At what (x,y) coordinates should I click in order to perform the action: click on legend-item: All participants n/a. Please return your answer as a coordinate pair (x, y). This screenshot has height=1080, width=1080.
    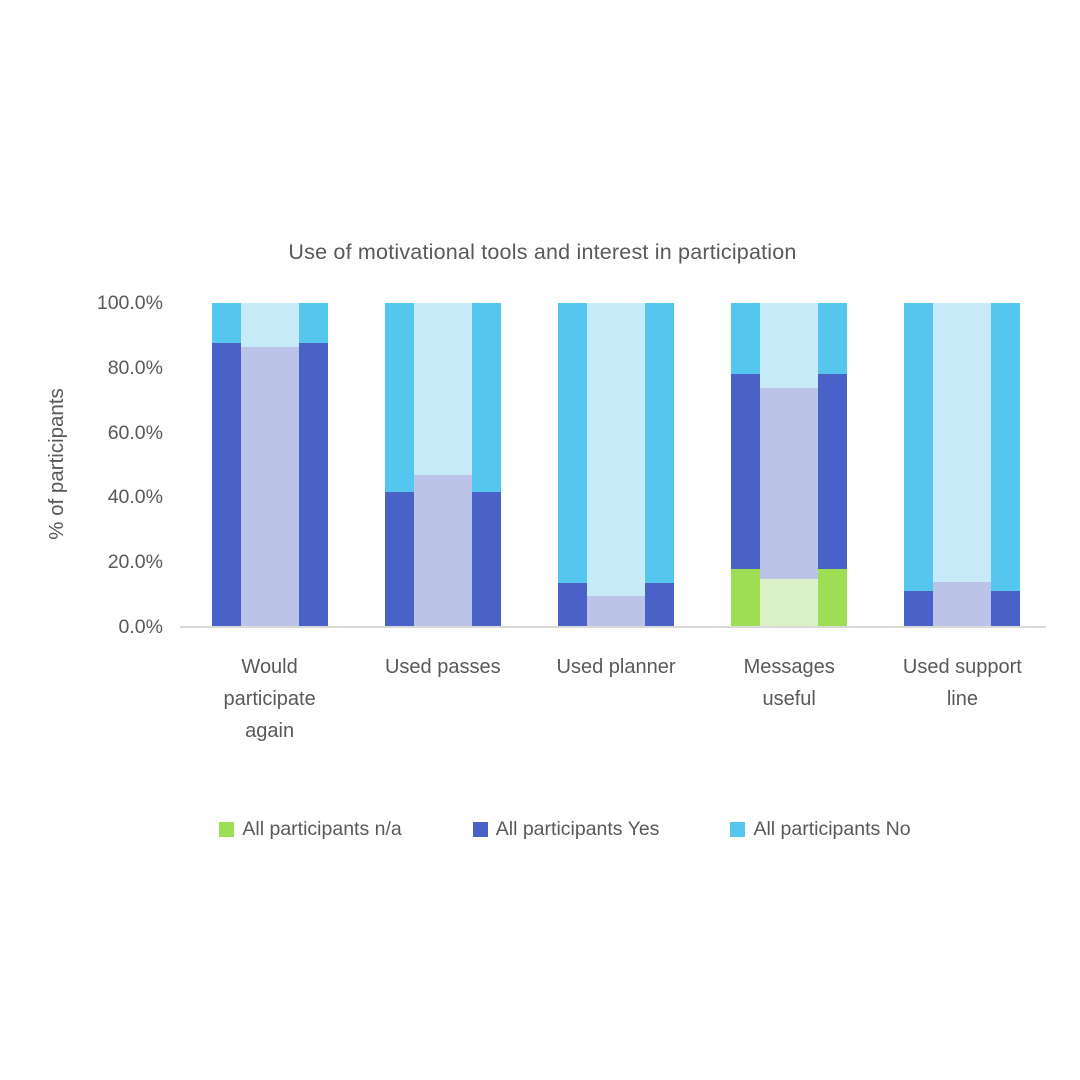
    Looking at the image, I should click on (310, 829).